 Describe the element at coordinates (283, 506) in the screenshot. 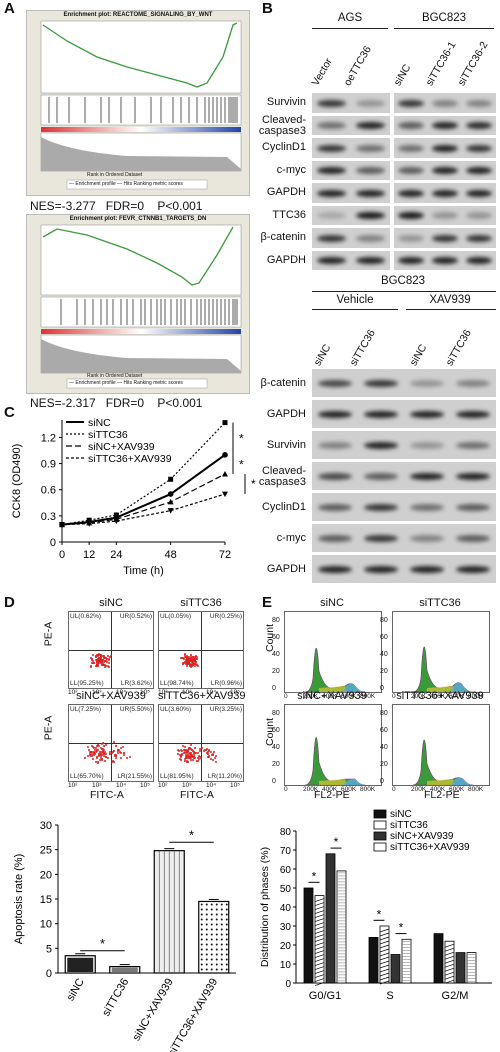

I see `wb2-label-4: CyclinD1` at that location.